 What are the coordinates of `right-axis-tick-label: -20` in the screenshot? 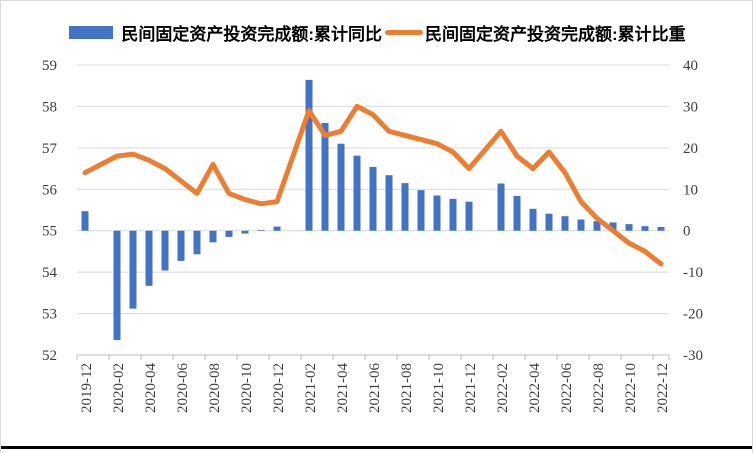 It's located at (693, 315).